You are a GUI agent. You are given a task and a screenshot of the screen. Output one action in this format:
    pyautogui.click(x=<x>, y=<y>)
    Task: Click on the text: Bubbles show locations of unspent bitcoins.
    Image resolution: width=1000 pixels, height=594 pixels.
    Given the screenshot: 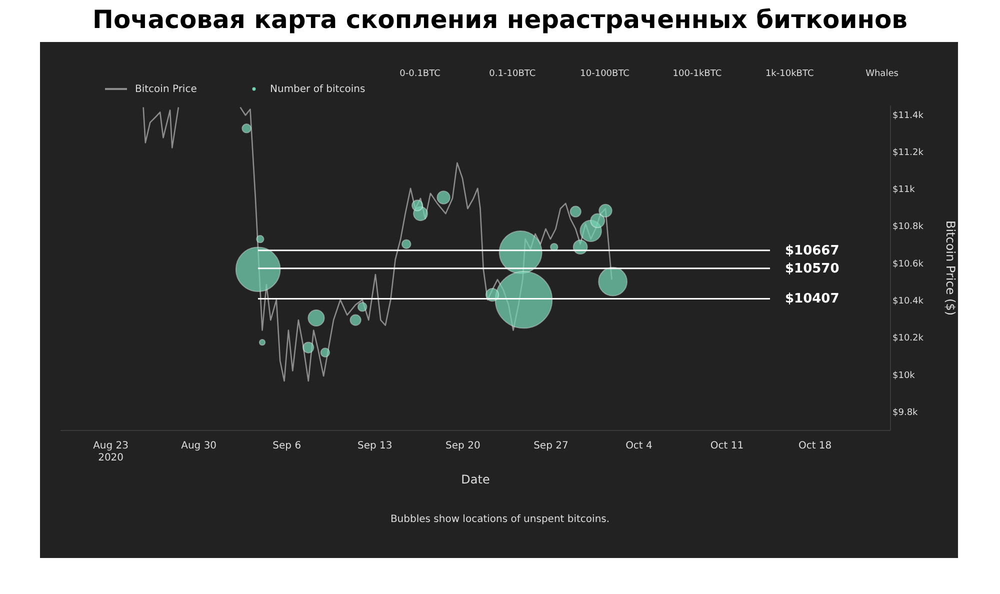 What is the action you would take?
    pyautogui.click(x=500, y=519)
    